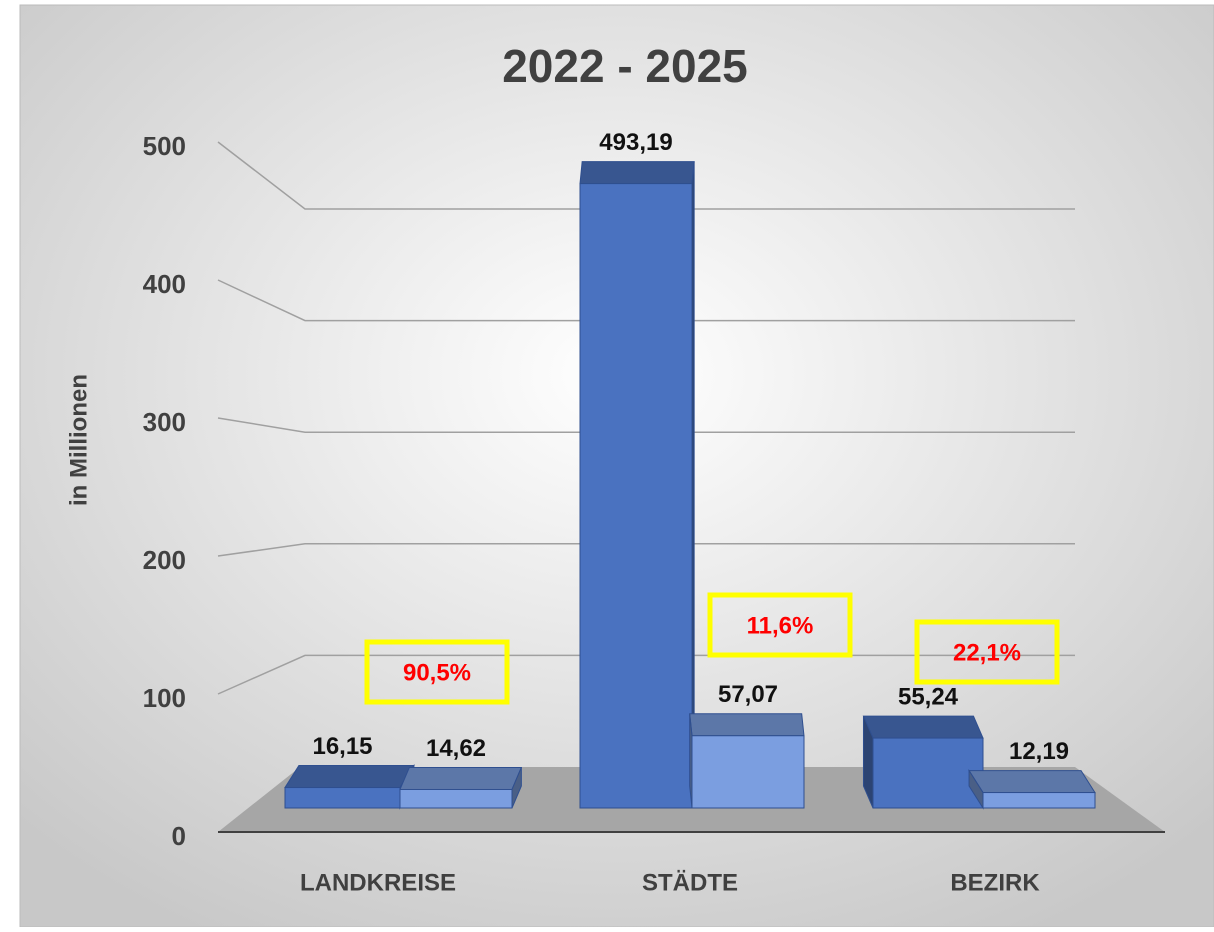 This screenshot has width=1214, height=932. I want to click on x-tick-label: STÄDTE, so click(690, 882).